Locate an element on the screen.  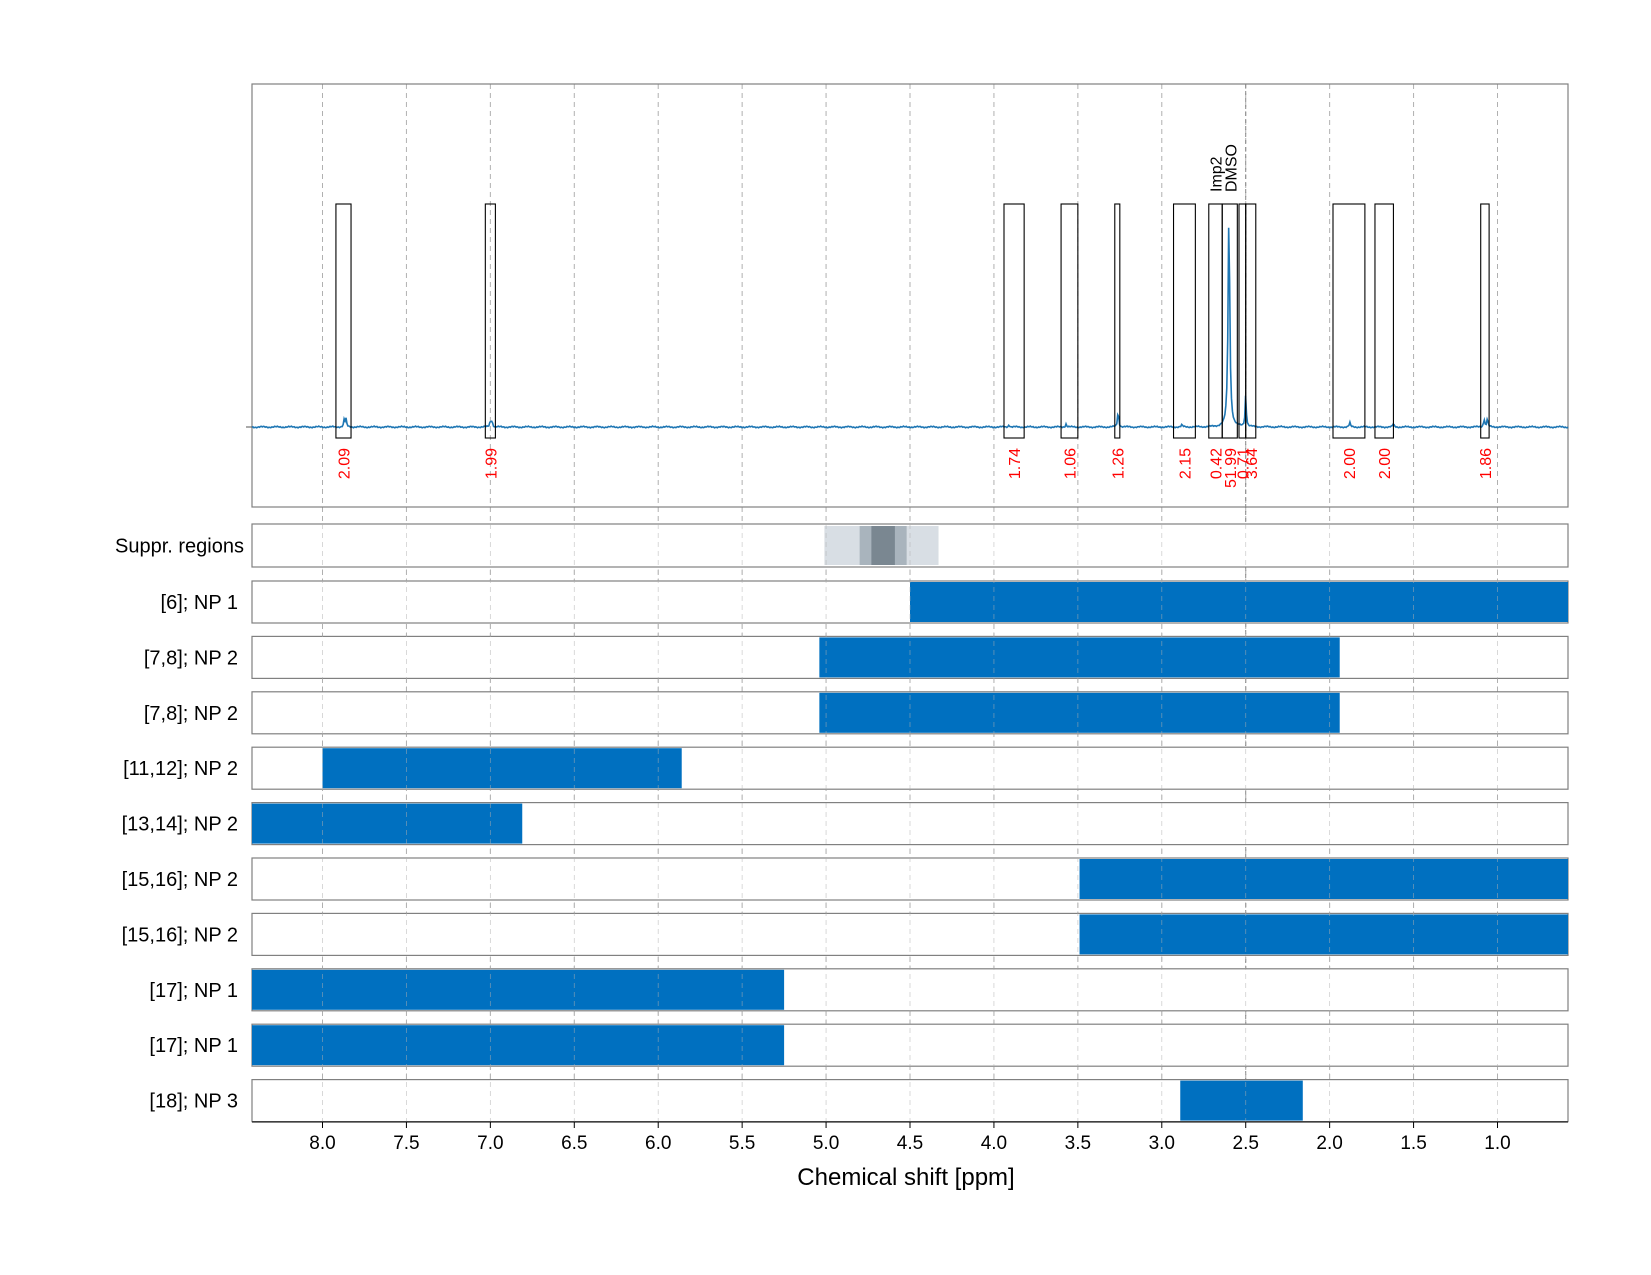
integral-label: 2.09 is located at coordinates (344, 463).